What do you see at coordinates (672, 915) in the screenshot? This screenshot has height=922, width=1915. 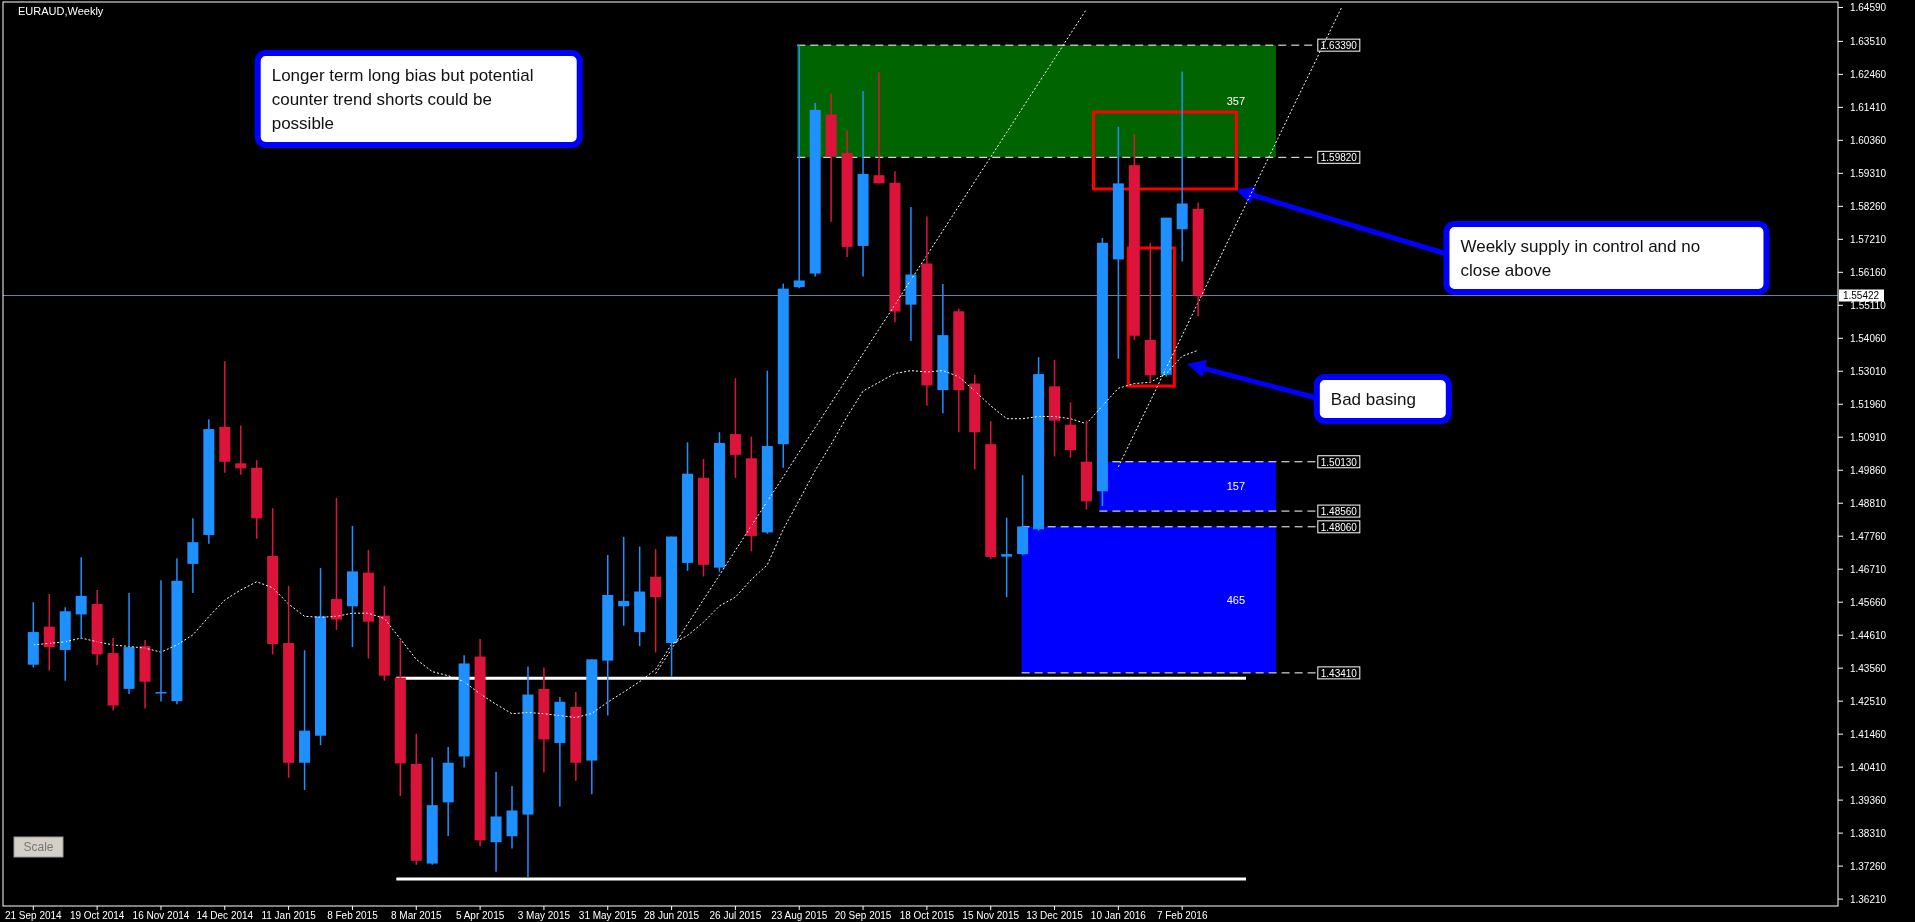 I see `x-tick-label: 28 Jun 2015` at bounding box center [672, 915].